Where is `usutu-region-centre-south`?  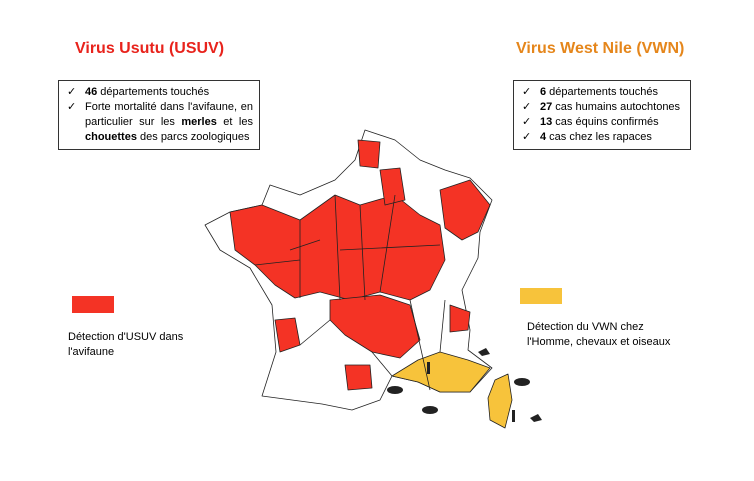
usutu-region-centre-south is located at coordinates (375, 326).